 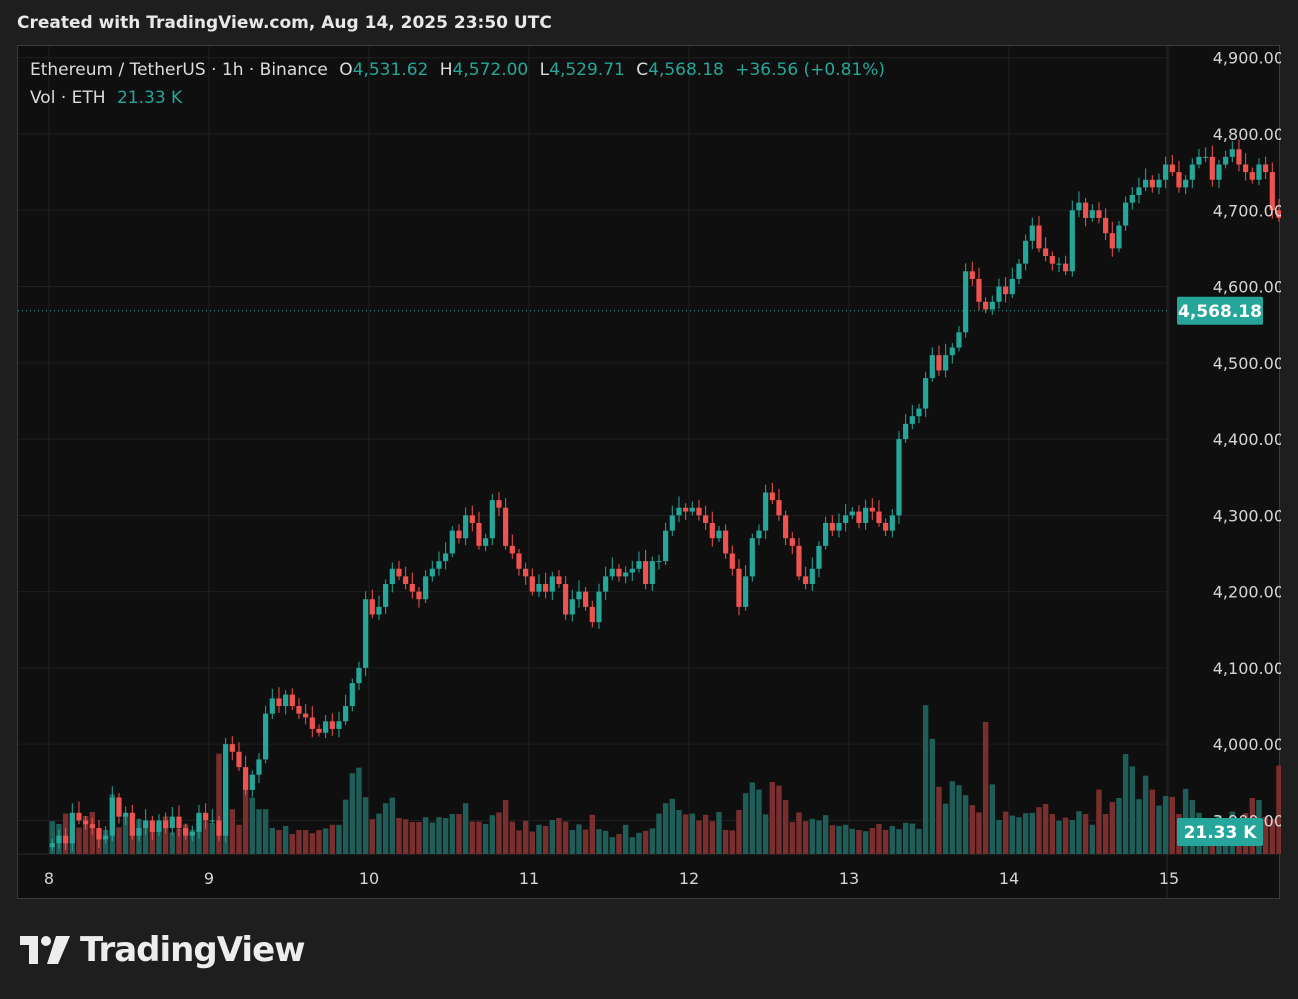 I want to click on volume-label: Vol · ETH, so click(x=68, y=98).